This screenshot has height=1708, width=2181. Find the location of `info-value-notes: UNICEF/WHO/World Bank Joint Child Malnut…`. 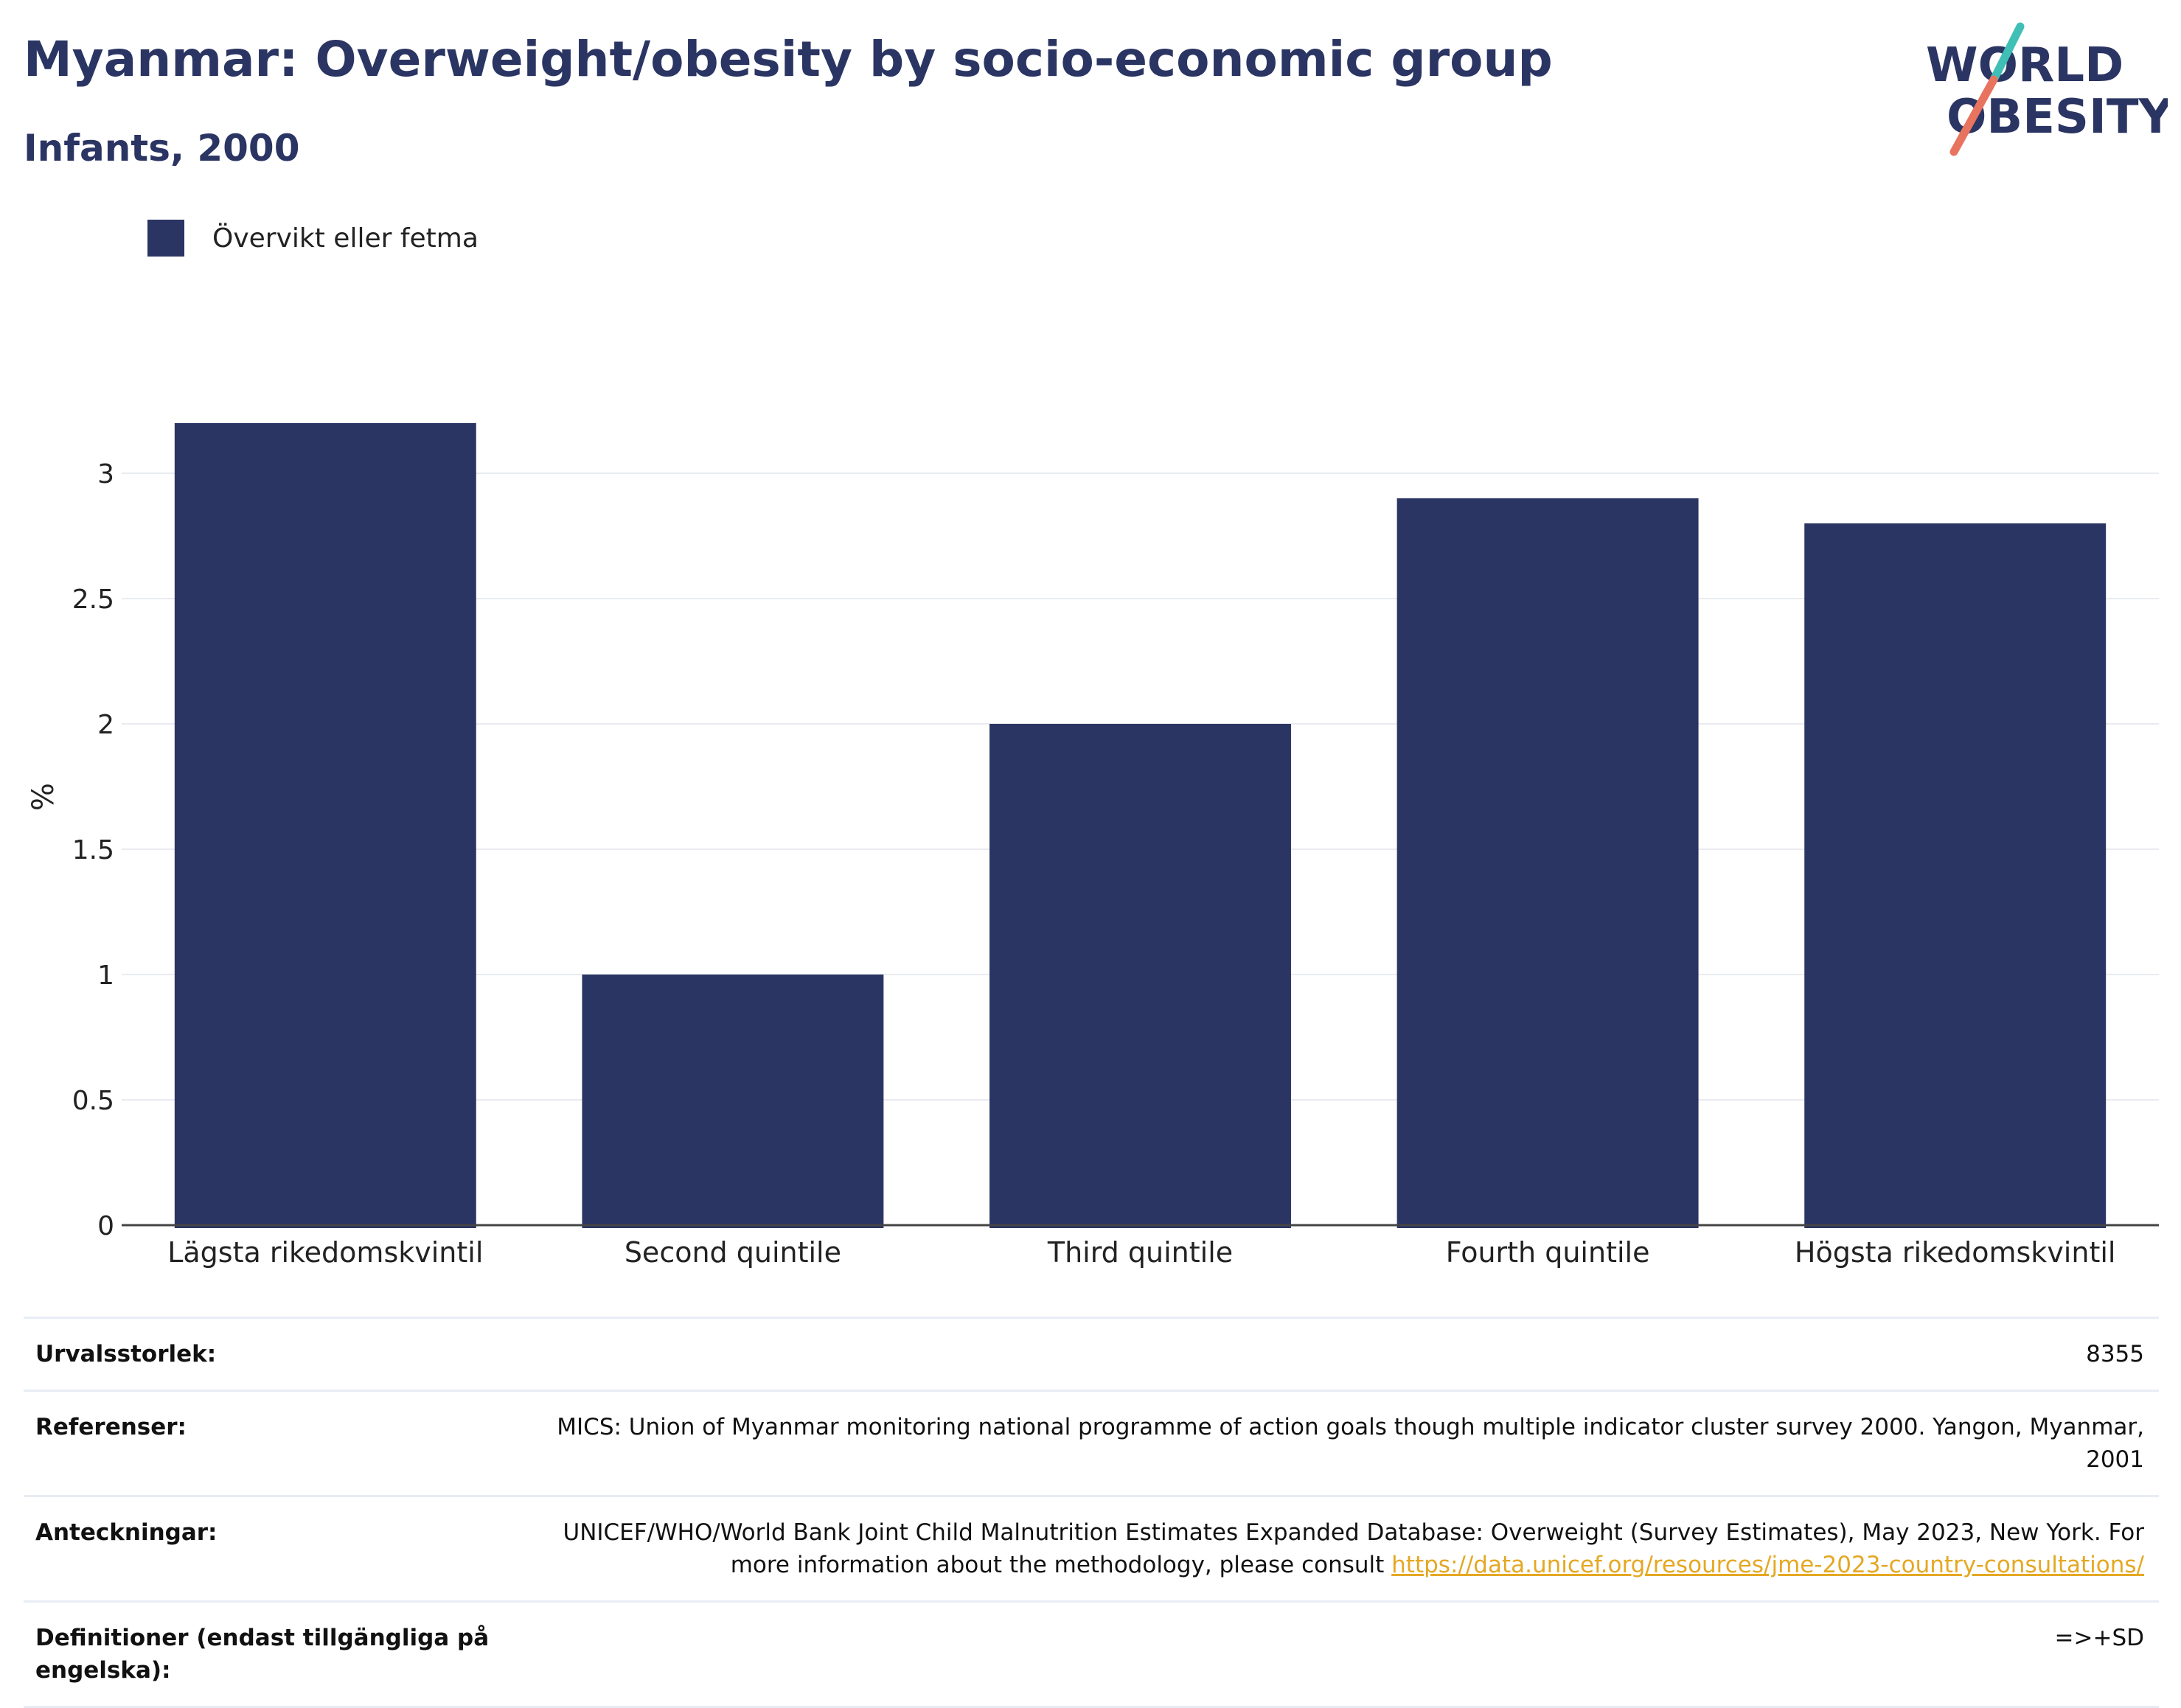

info-value-notes: UNICEF/WHO/World Bank Joint Child Malnut… is located at coordinates (1331, 1549).